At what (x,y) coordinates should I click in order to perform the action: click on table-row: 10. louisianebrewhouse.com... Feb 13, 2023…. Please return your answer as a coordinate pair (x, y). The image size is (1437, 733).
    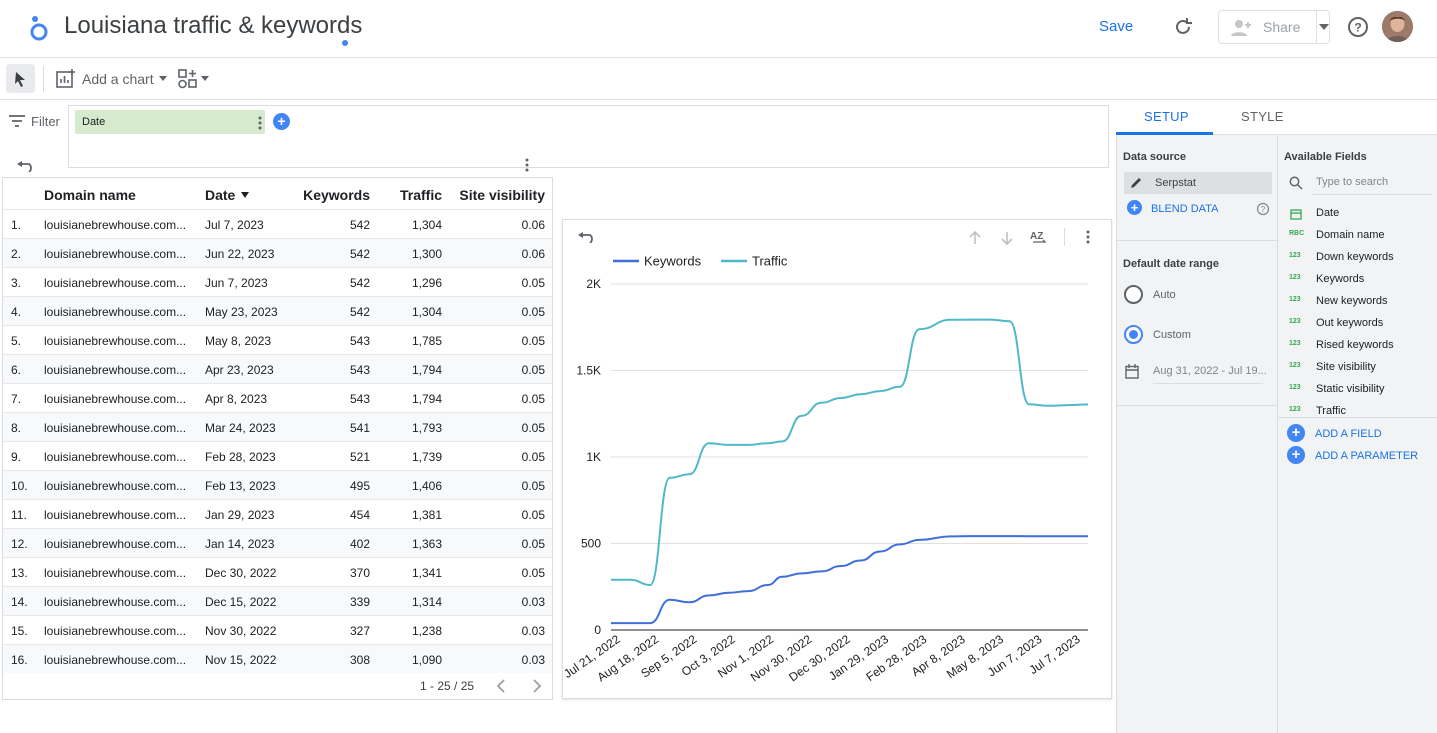
    Looking at the image, I should click on (277, 484).